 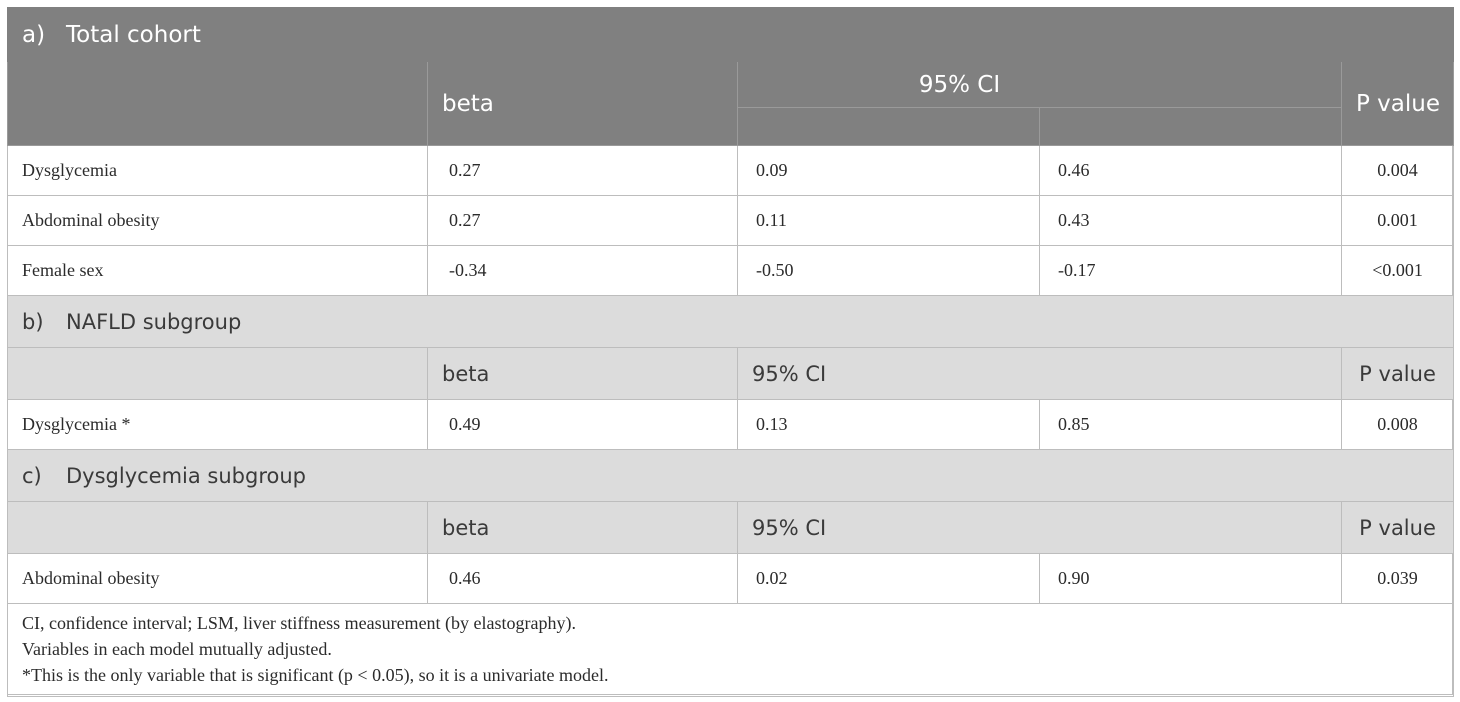 I want to click on section-a-title: a) Total cohort, so click(x=730, y=34).